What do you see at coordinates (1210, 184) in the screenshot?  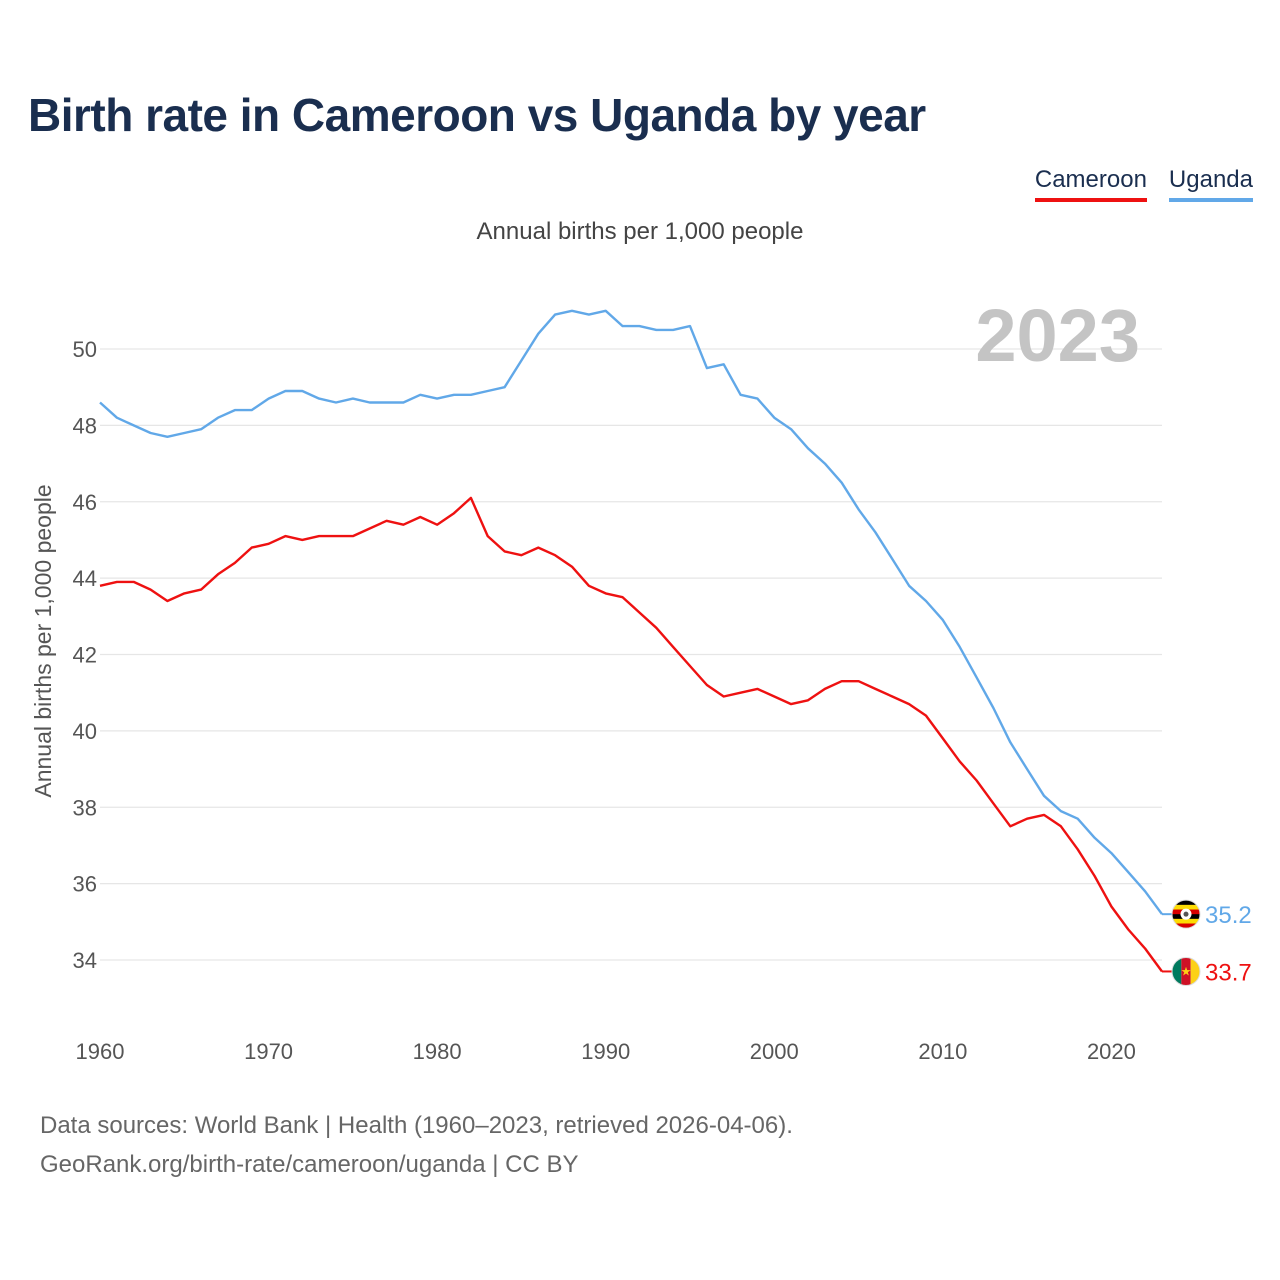 I see `legend-item-uganda: Uganda` at bounding box center [1210, 184].